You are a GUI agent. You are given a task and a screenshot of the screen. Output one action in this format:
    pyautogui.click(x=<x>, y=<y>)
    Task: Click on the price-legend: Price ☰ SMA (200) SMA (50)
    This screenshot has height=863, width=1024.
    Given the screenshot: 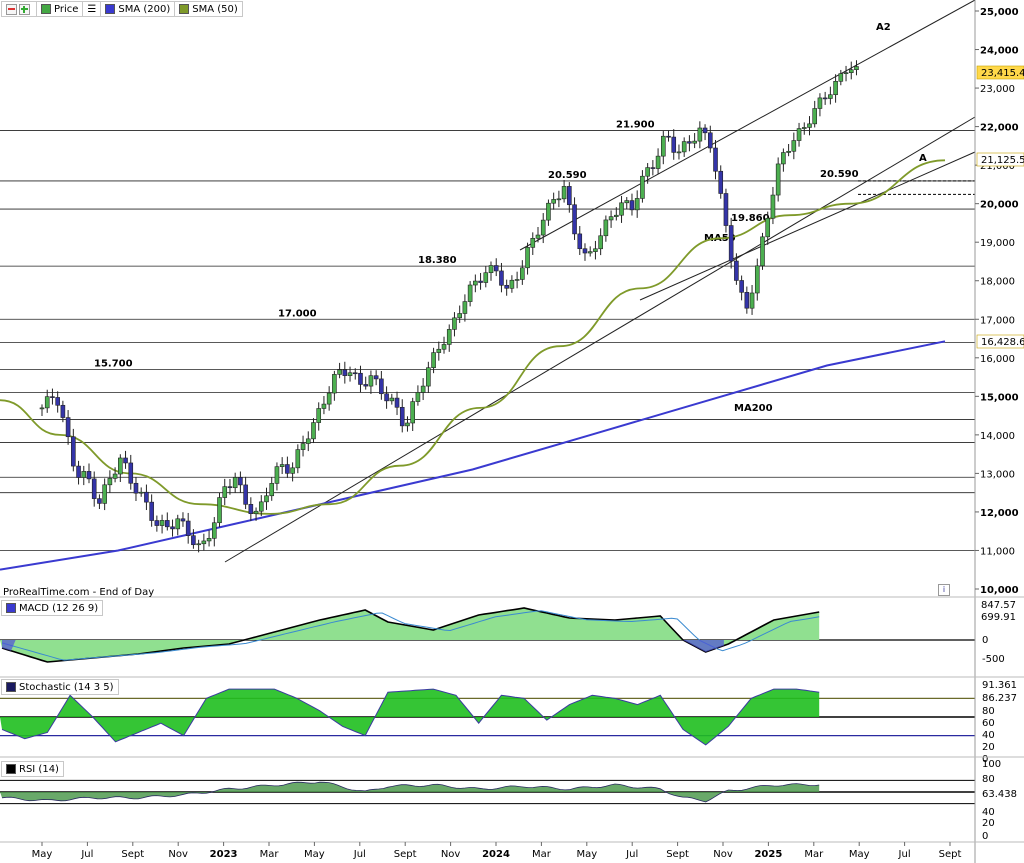 What is the action you would take?
    pyautogui.click(x=122, y=9)
    